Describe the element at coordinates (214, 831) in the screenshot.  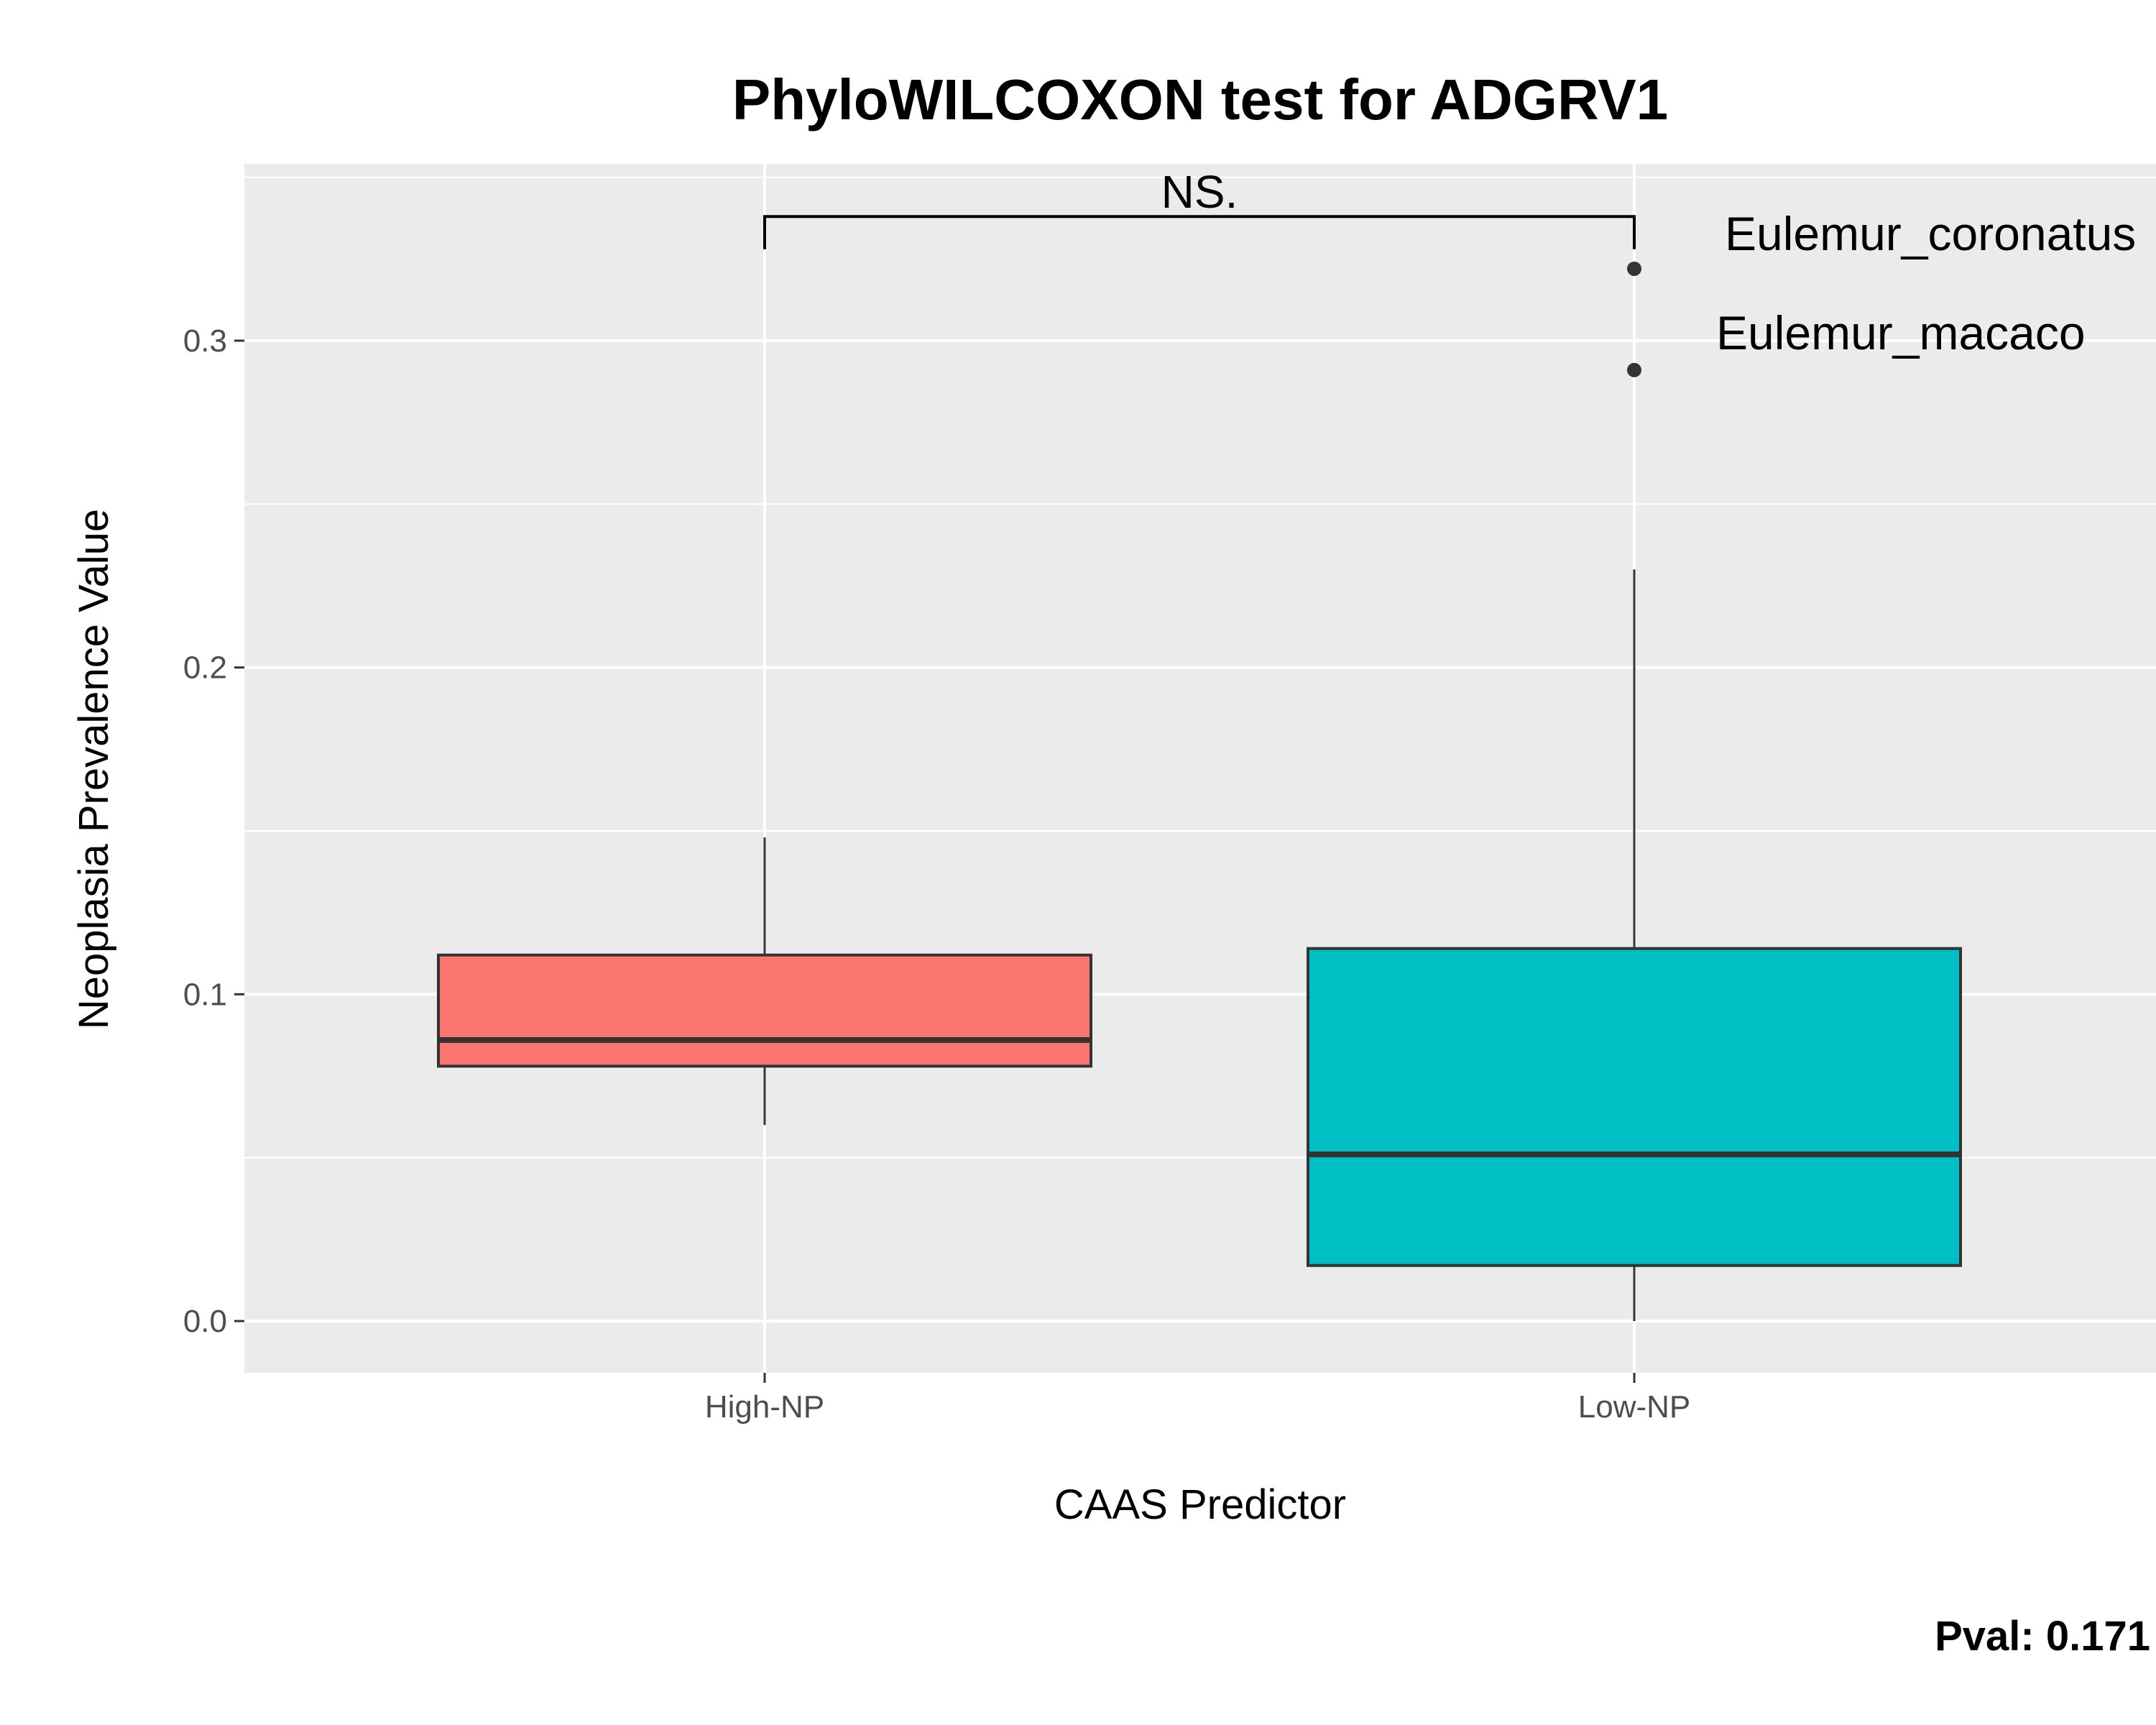
I see `y-axis: 0.0 0.1 0.2 0.3` at that location.